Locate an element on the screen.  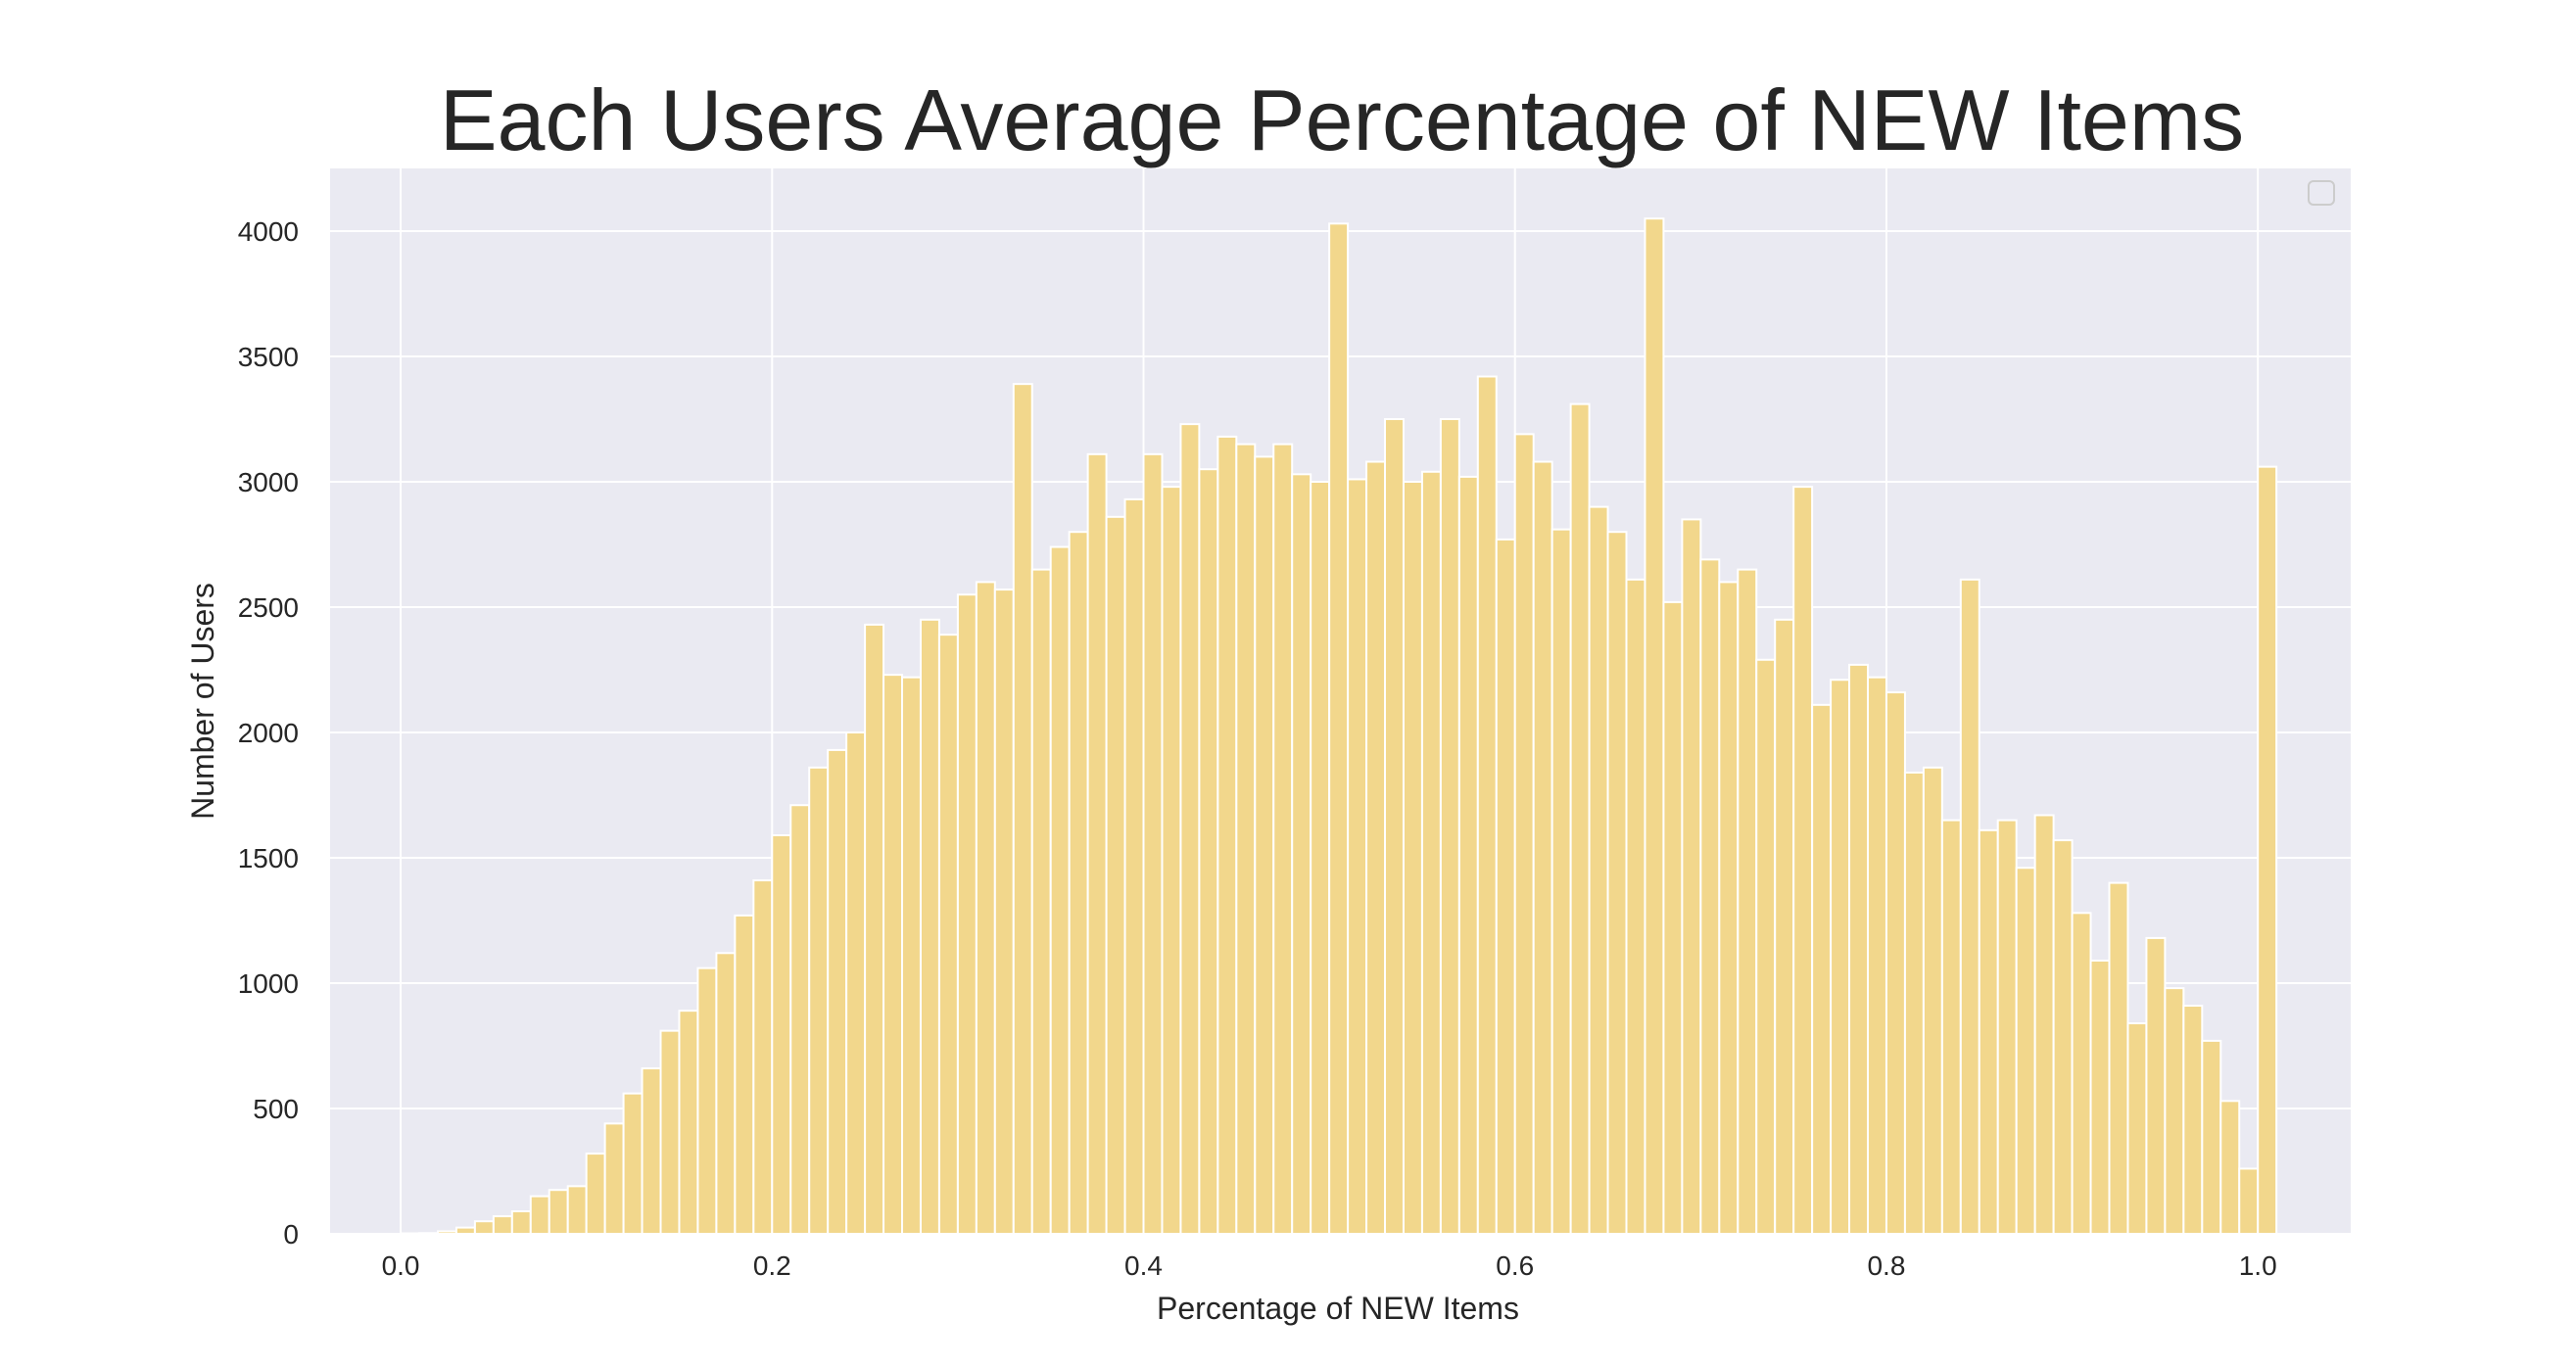
x-axis-label: Percentage of NEW Items is located at coordinates (1338, 1308).